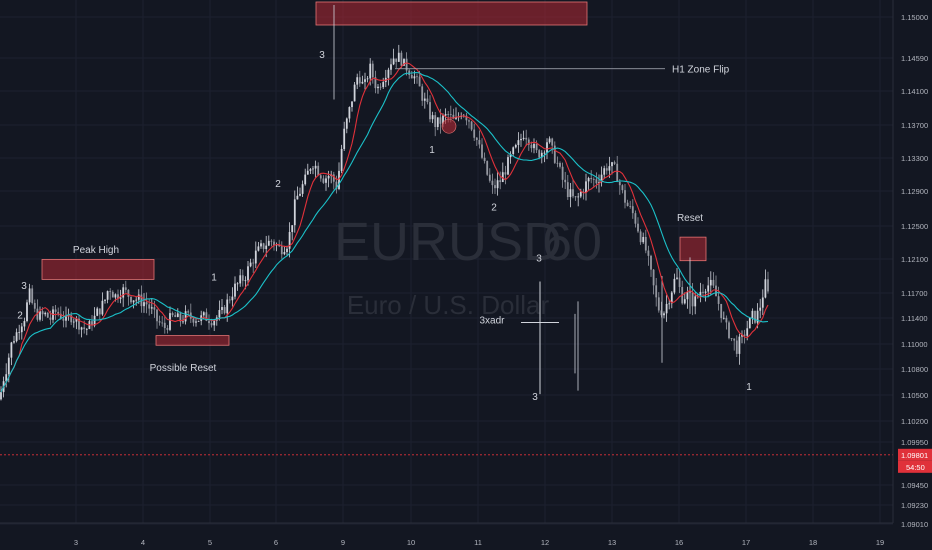 The width and height of the screenshot is (932, 550). What do you see at coordinates (451, 13) in the screenshot?
I see `top-supply-zone` at bounding box center [451, 13].